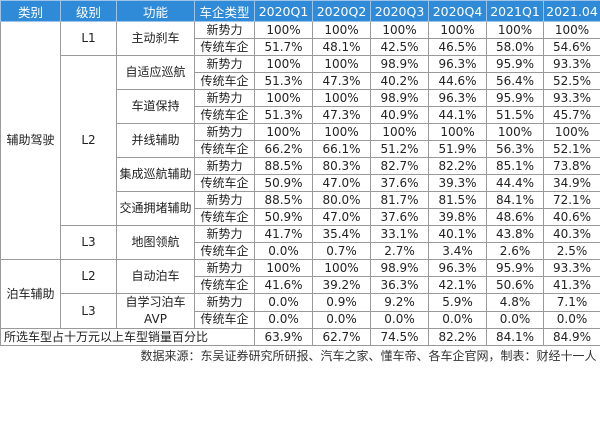  Describe the element at coordinates (30, 11) in the screenshot. I see `header-cell: 类别` at that location.